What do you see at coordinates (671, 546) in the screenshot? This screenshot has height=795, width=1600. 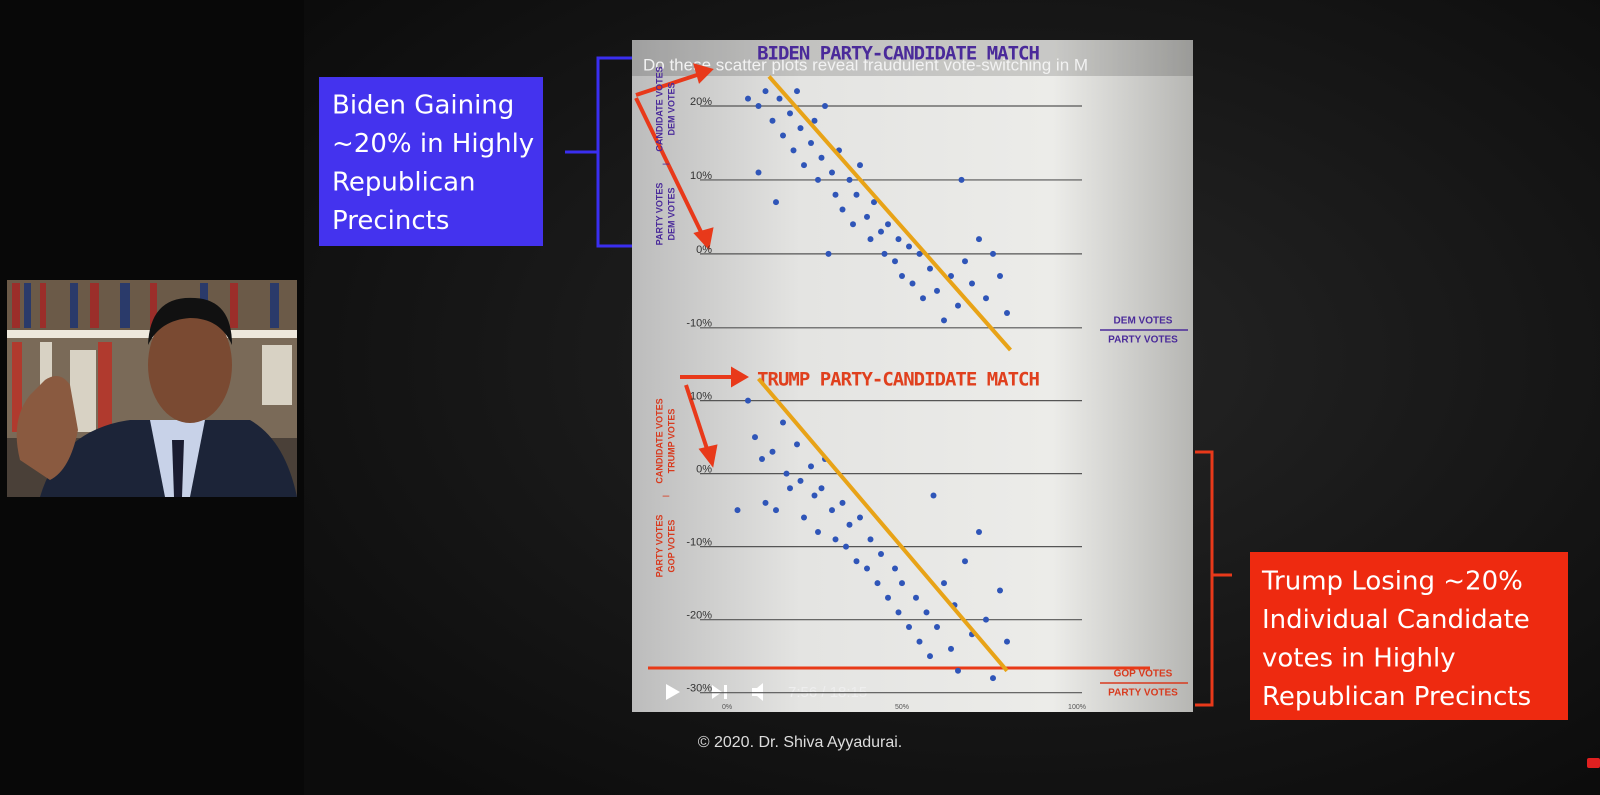 I see `y-axis-label: GOP VOTES` at bounding box center [671, 546].